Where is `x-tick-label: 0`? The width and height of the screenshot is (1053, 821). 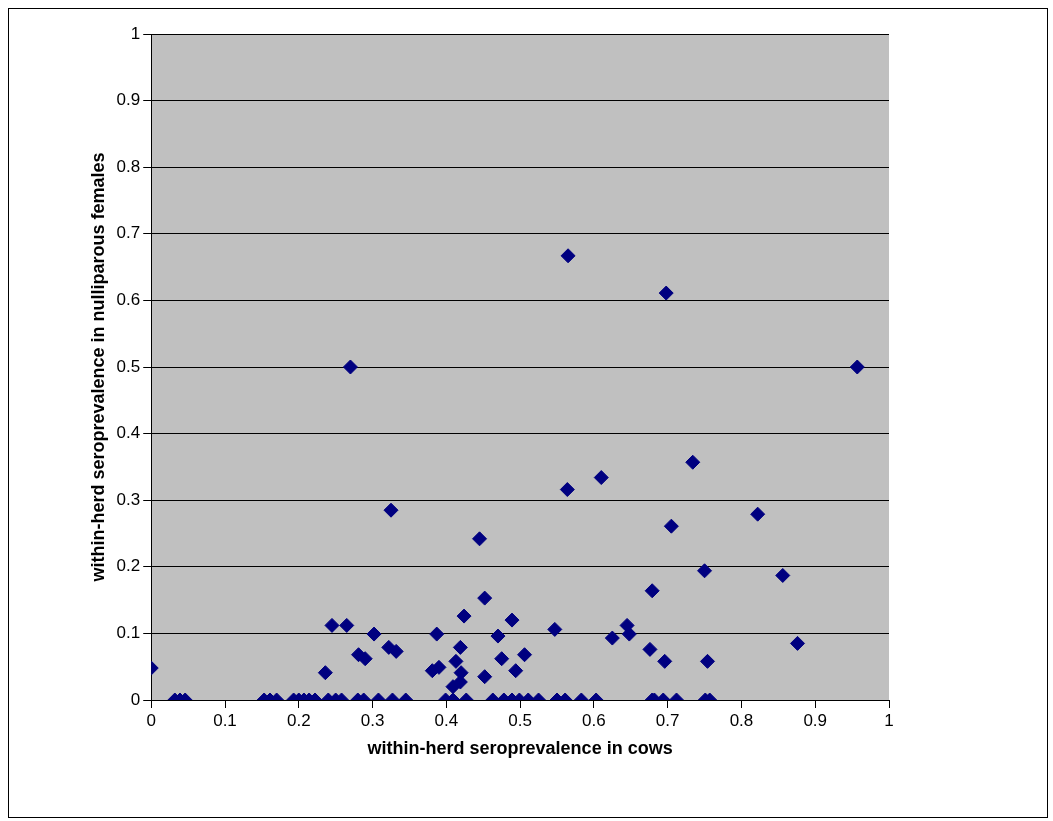 x-tick-label: 0 is located at coordinates (151, 720).